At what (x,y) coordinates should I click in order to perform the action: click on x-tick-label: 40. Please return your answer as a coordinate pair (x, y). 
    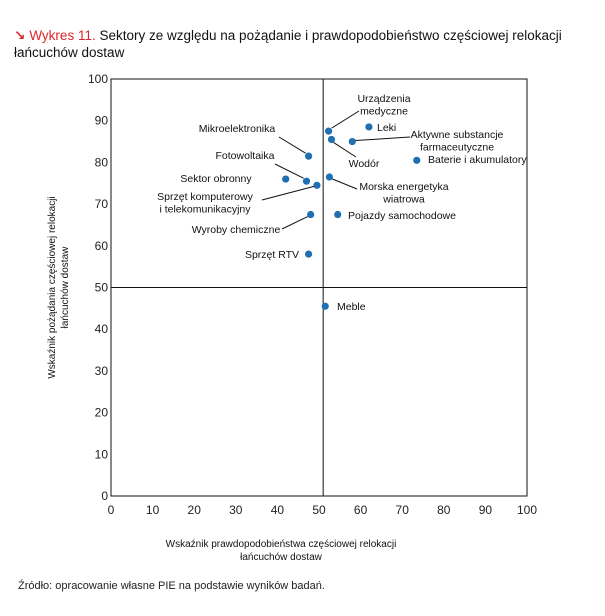
    Looking at the image, I should click on (278, 510).